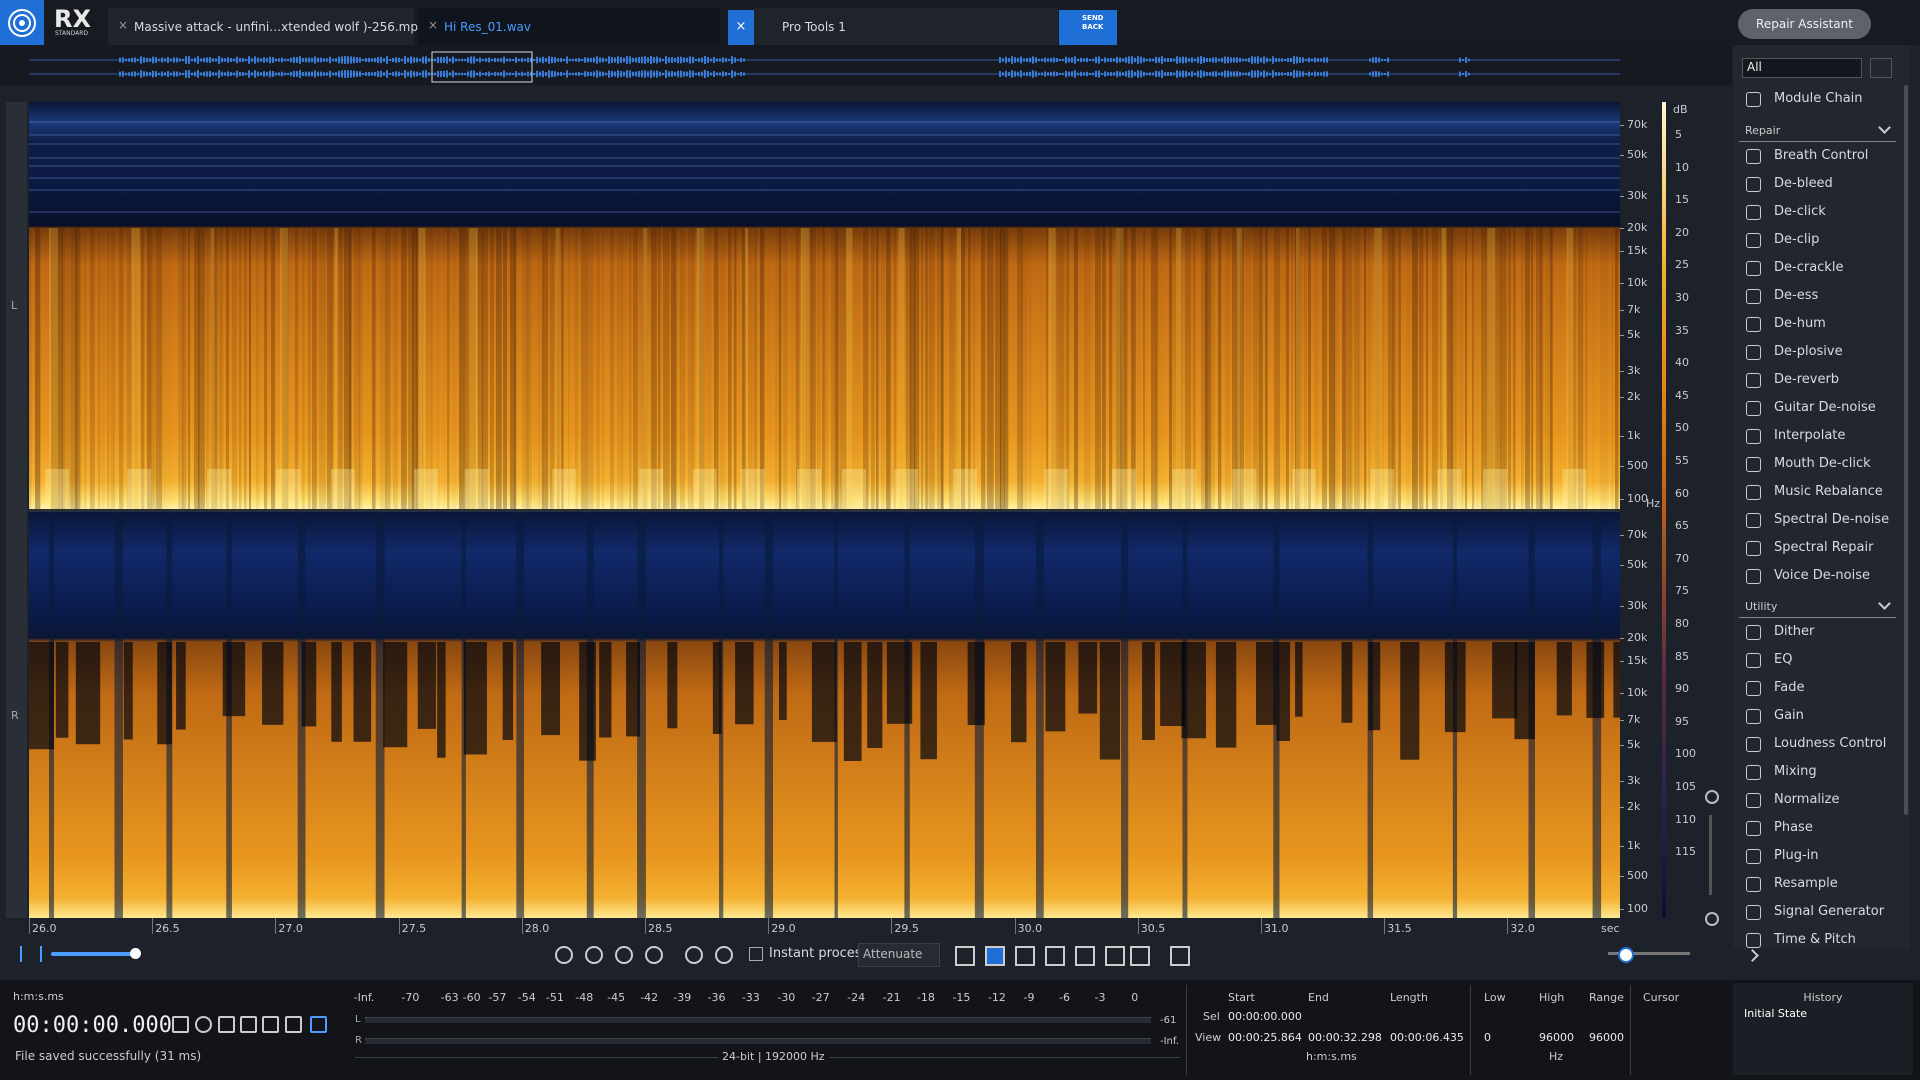 This screenshot has width=1920, height=1080. I want to click on menu-button, so click(1881, 68).